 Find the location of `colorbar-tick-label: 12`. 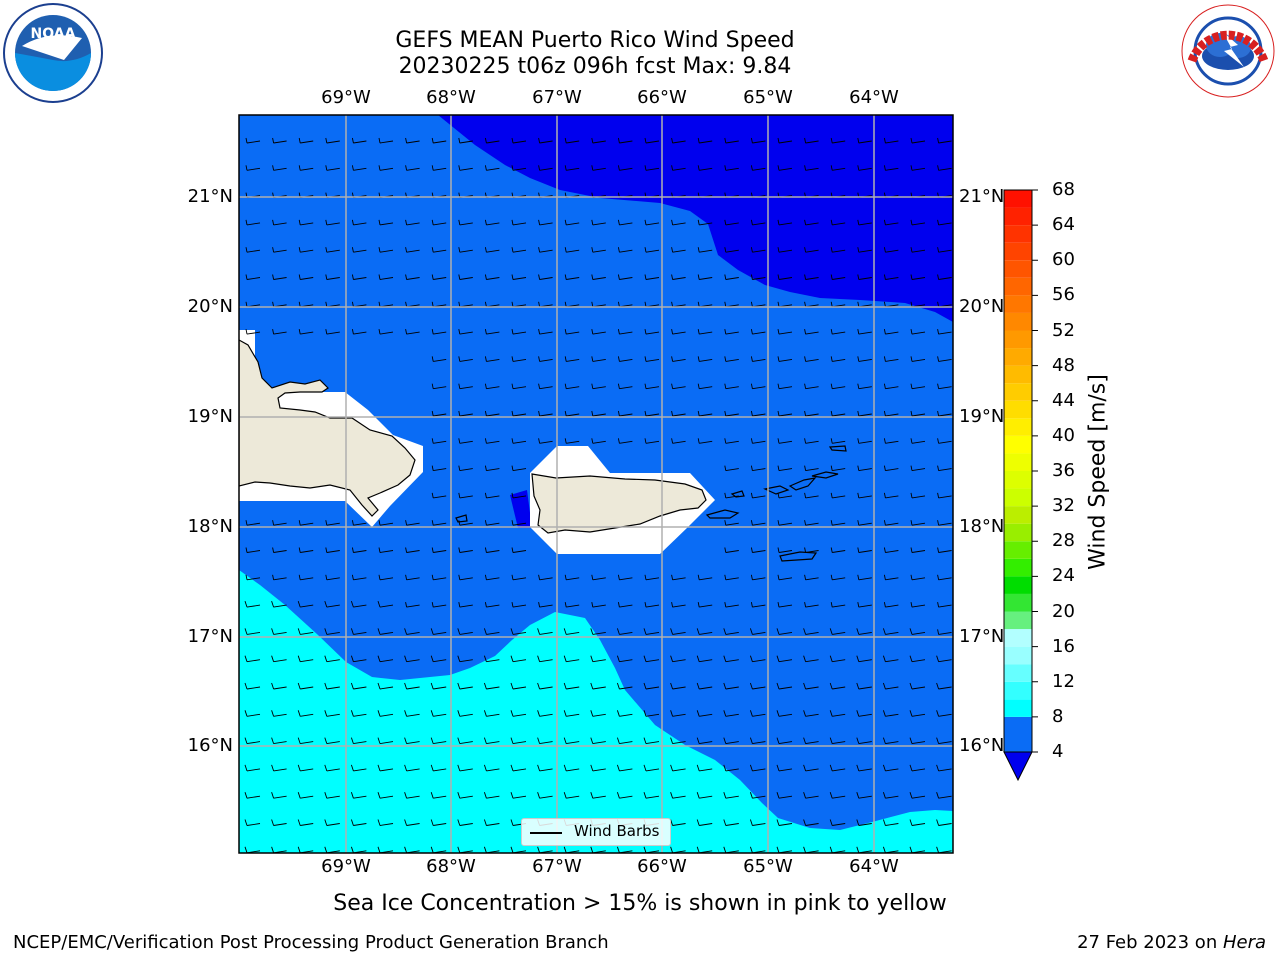

colorbar-tick-label: 12 is located at coordinates (1063, 681).